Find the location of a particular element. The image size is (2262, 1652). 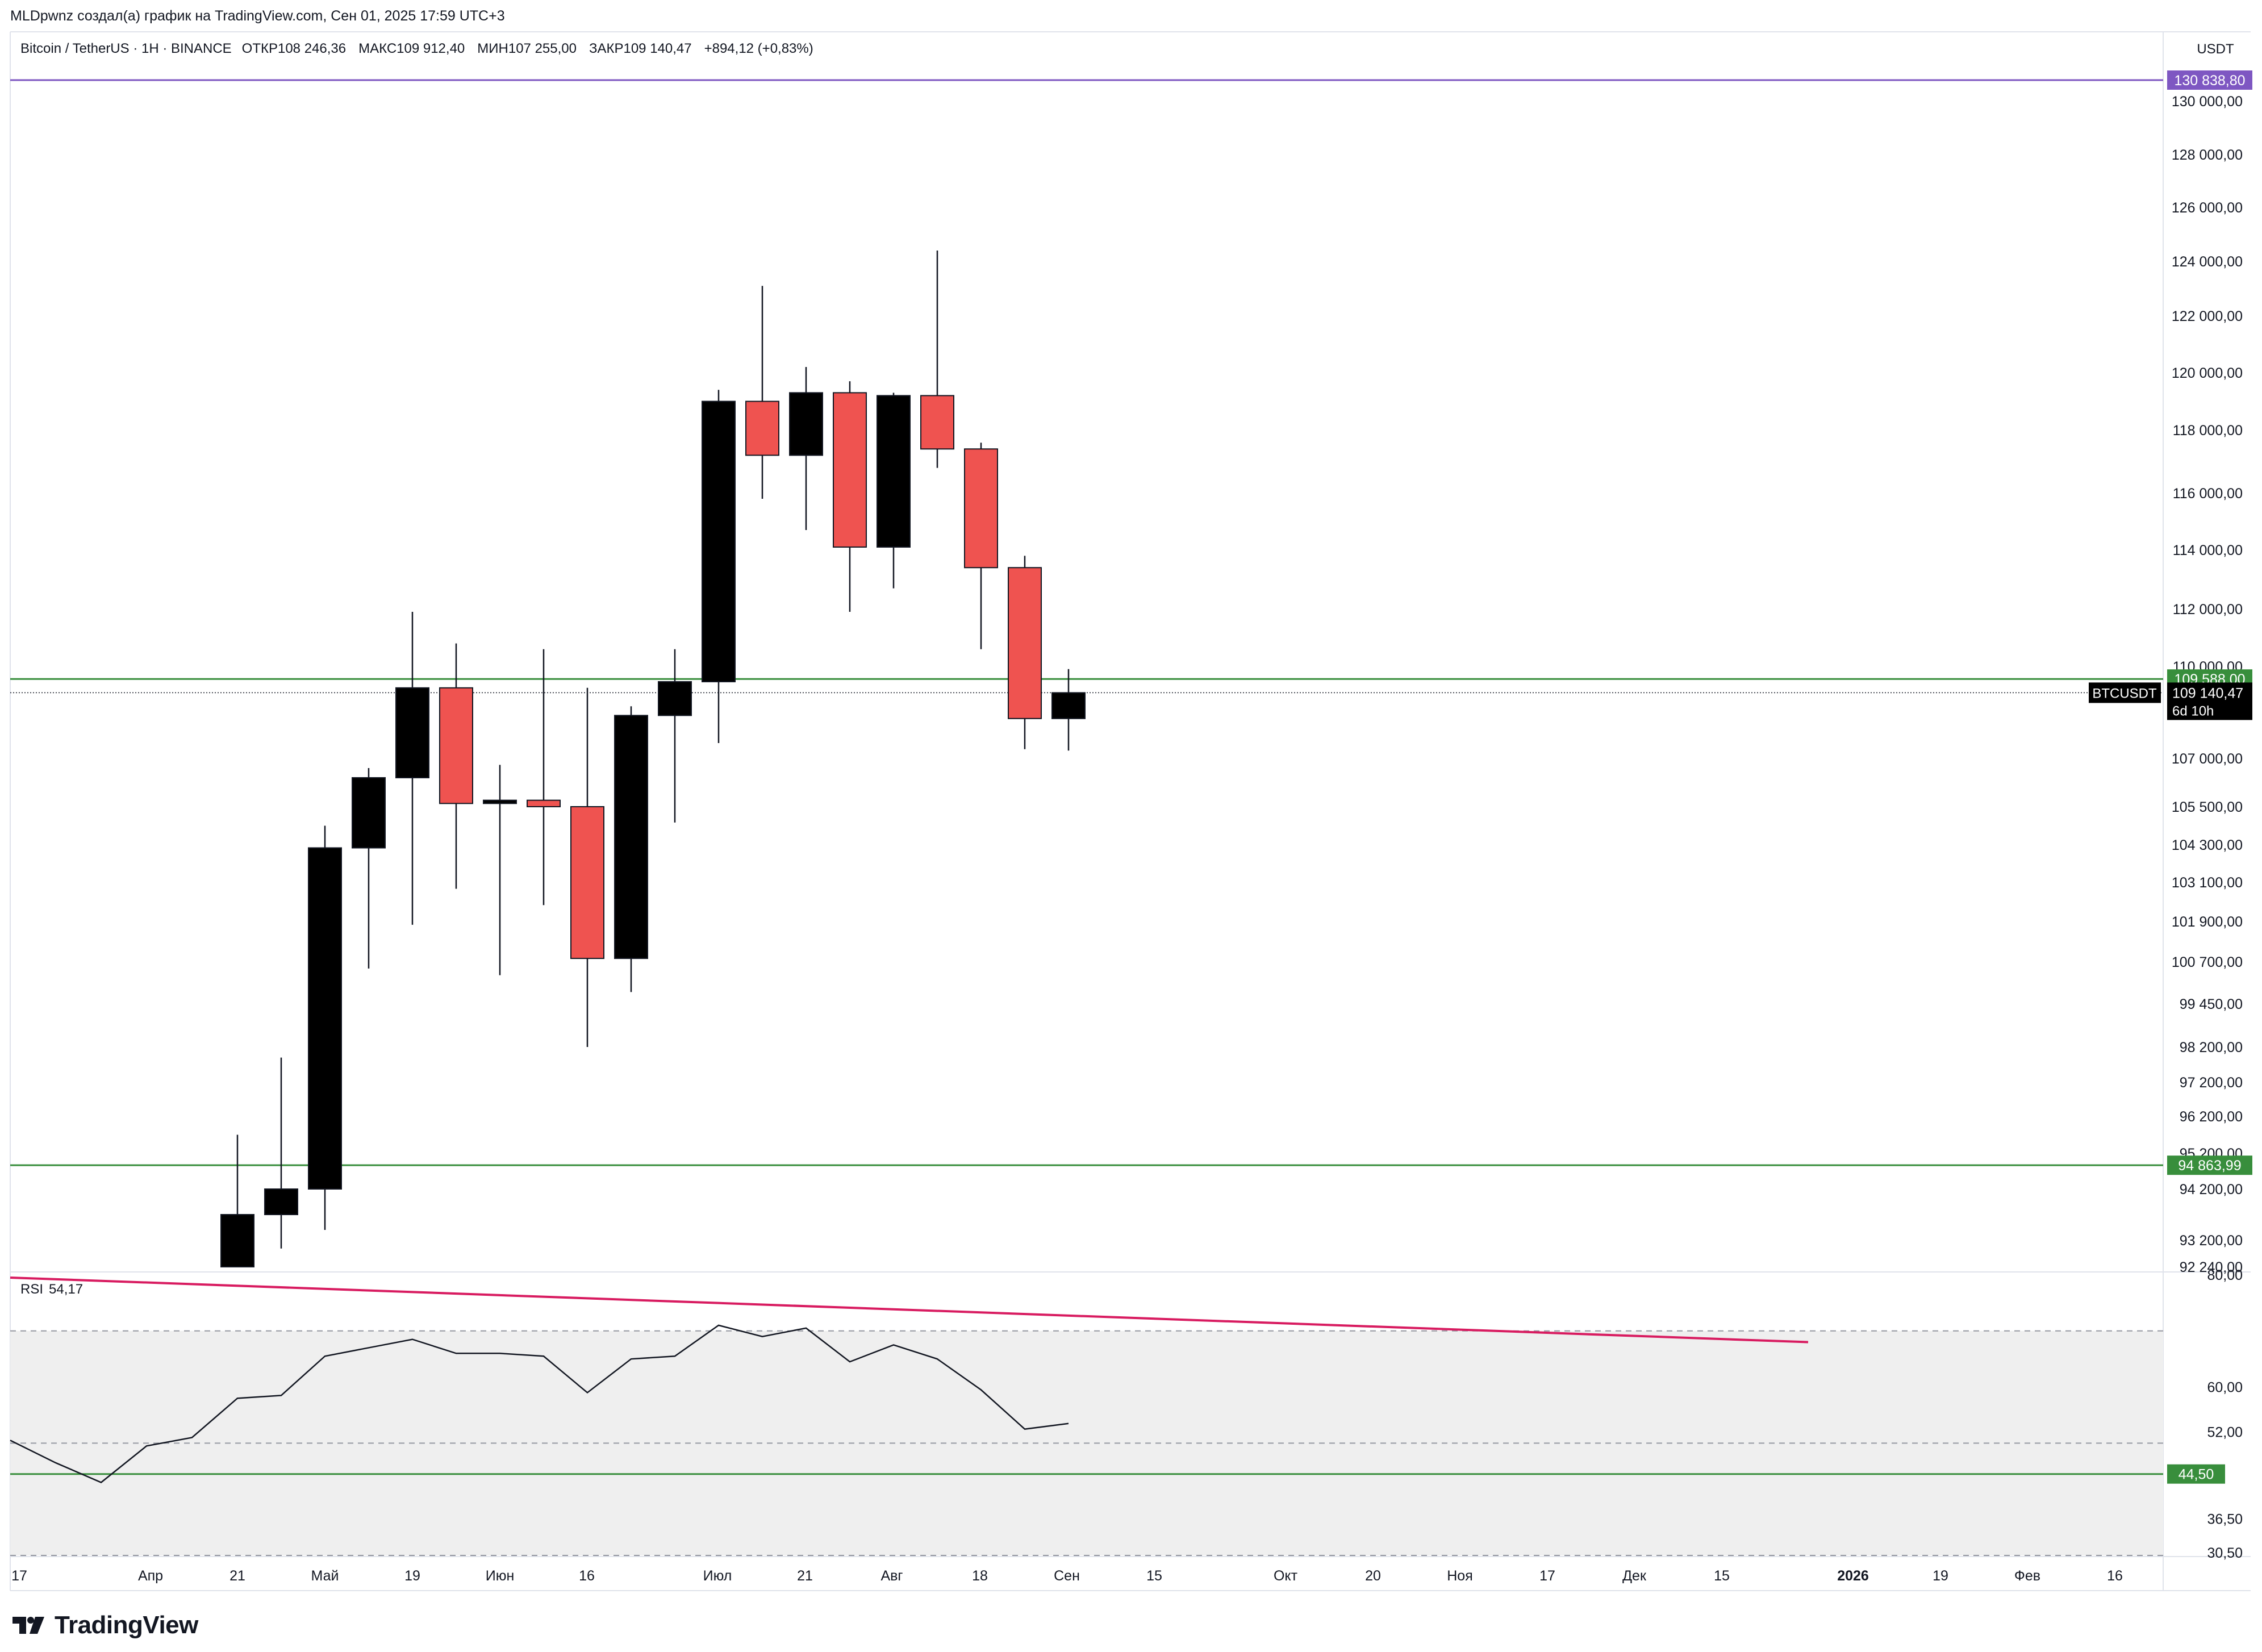

price-tick-label: 105 500,00 is located at coordinates (2207, 807).